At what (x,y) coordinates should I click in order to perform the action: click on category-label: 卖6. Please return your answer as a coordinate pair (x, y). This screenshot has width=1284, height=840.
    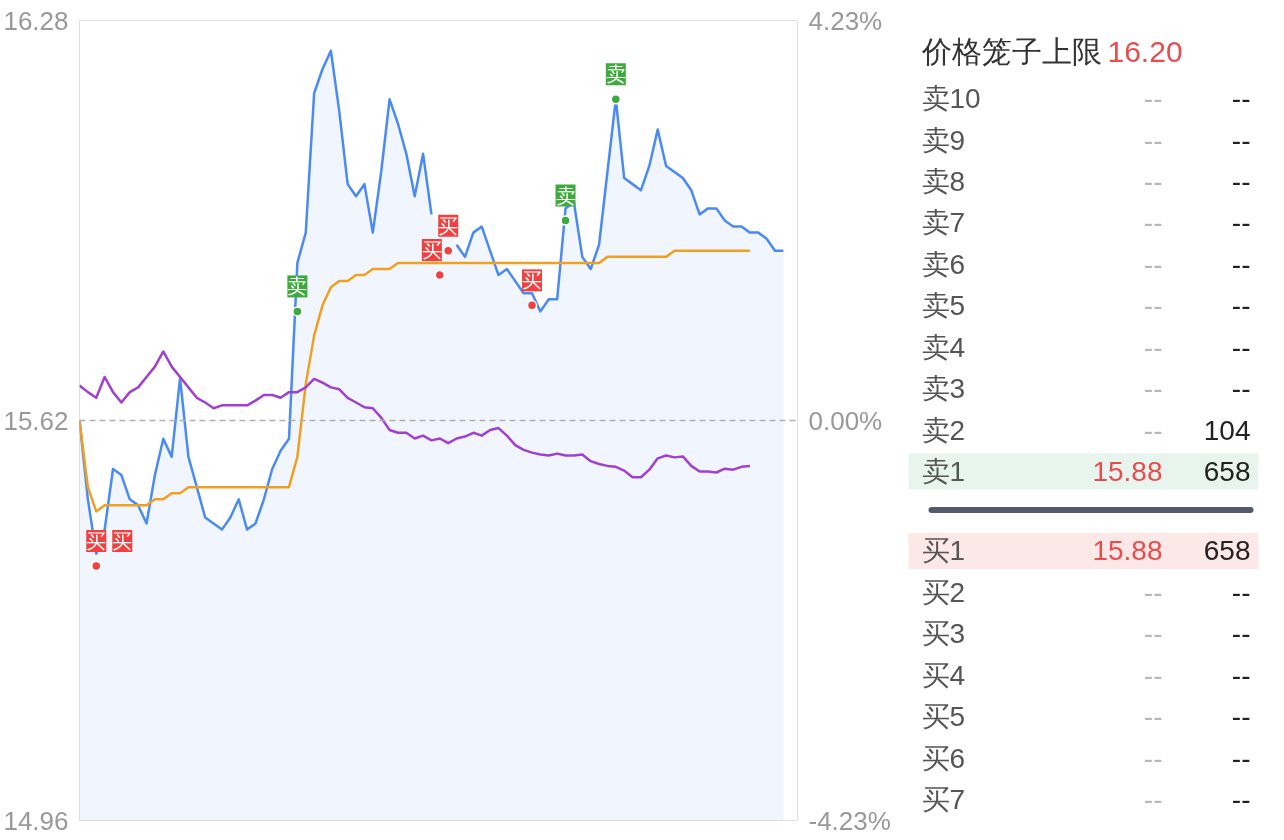
    Looking at the image, I should click on (943, 264).